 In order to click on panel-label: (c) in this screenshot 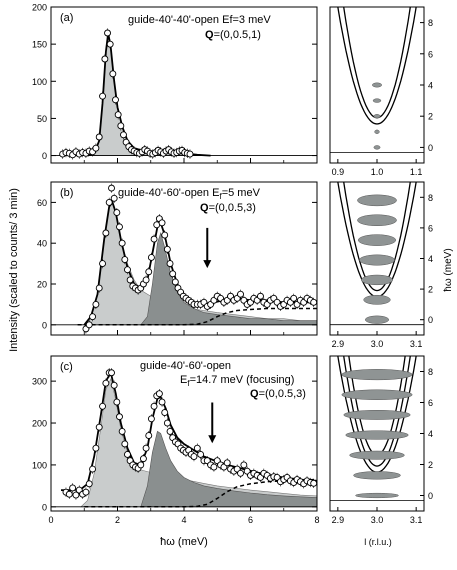, I will do `click(66, 367)`.